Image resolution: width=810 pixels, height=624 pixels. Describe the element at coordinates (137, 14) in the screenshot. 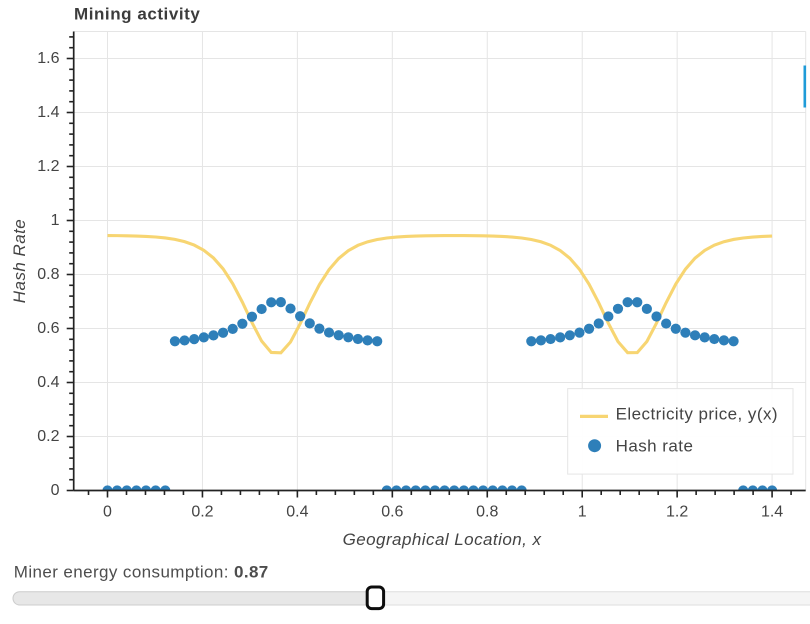

I see `svg-text: Mining activity` at that location.